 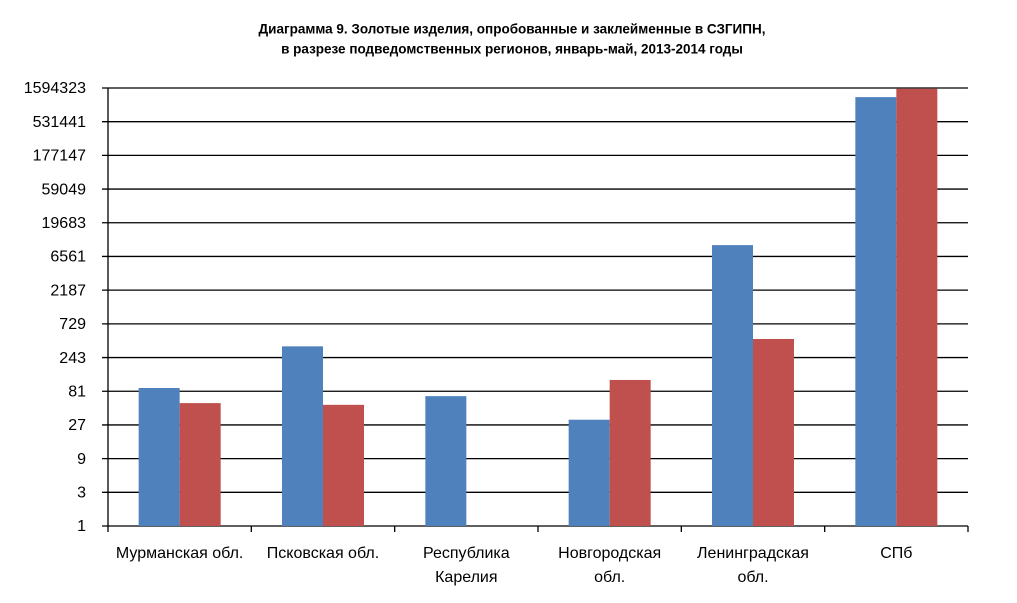 I want to click on x-tick-label: Псковская обл., so click(x=323, y=553).